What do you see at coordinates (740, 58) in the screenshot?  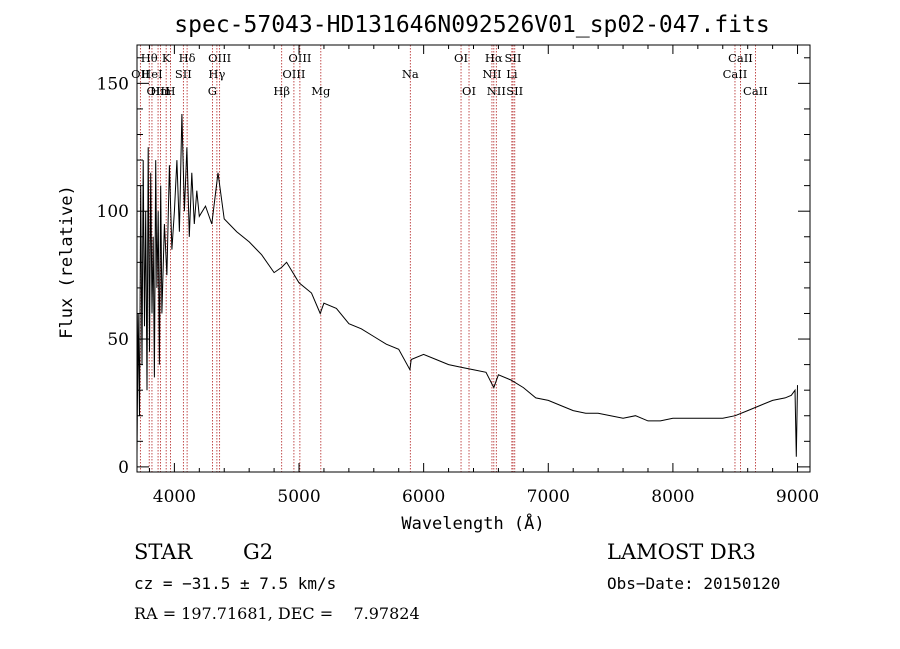 I see `spectral-label-25: CaII` at bounding box center [740, 58].